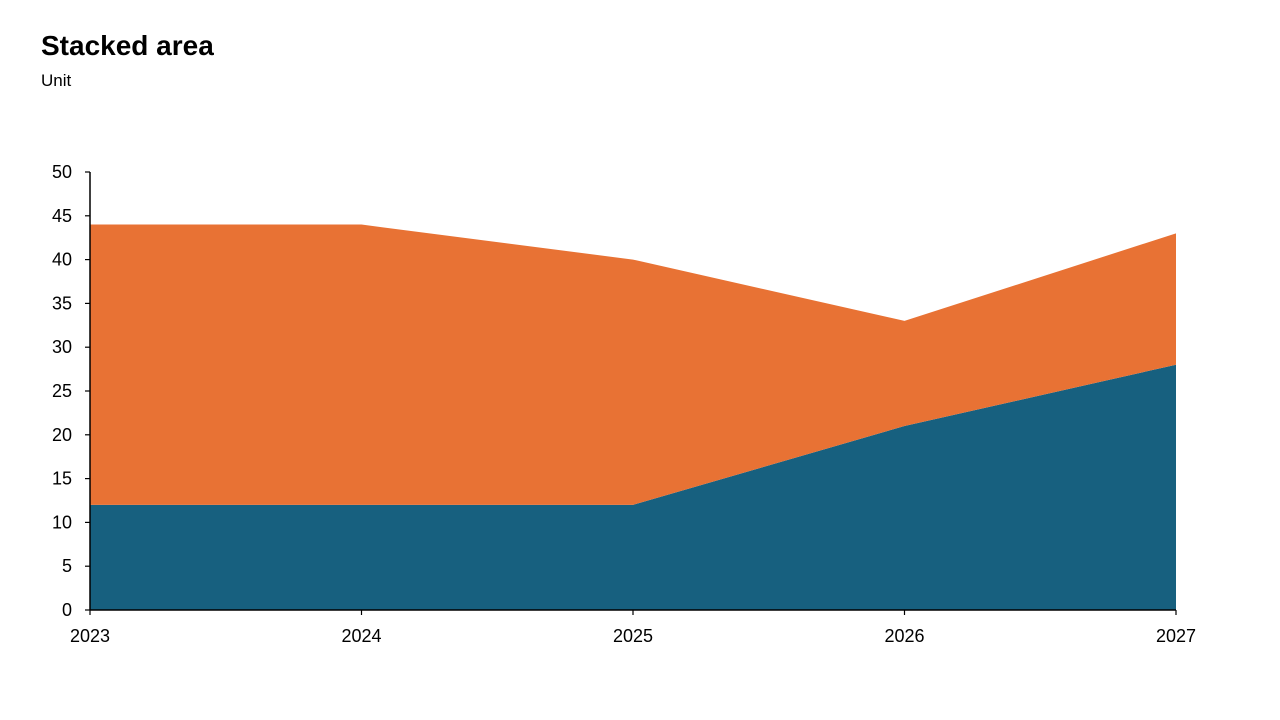 The height and width of the screenshot is (720, 1280). Describe the element at coordinates (62, 172) in the screenshot. I see `y-tick-label: 50` at that location.